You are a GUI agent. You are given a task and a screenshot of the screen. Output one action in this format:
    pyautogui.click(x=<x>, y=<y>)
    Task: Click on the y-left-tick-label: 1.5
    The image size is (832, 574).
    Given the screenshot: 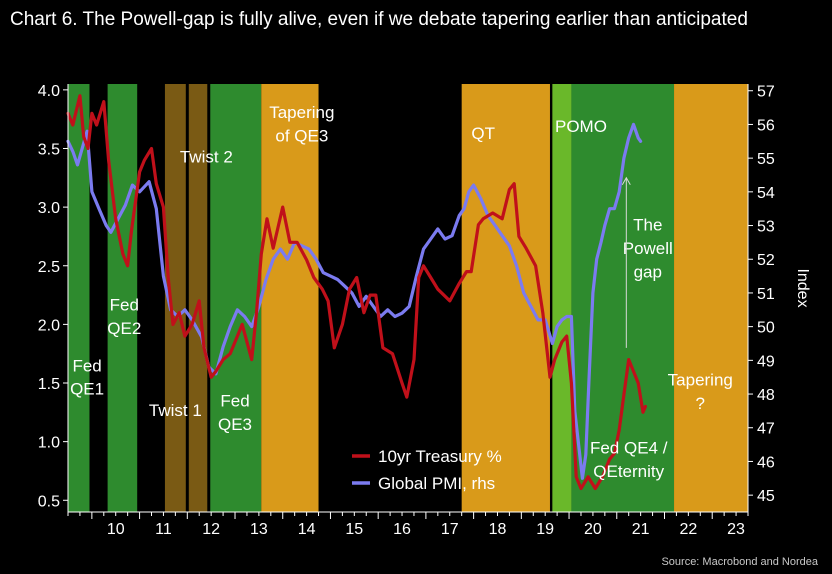 What is the action you would take?
    pyautogui.click(x=49, y=384)
    